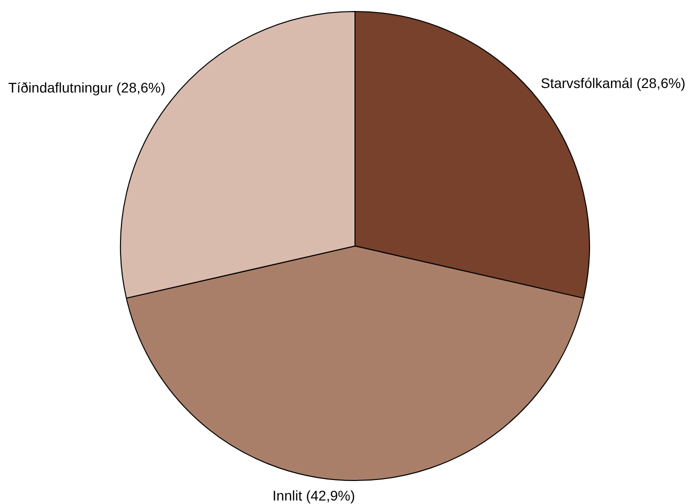 This screenshot has height=504, width=690. I want to click on slice-label: Starvsfólkamál (28,6%), so click(613, 82).